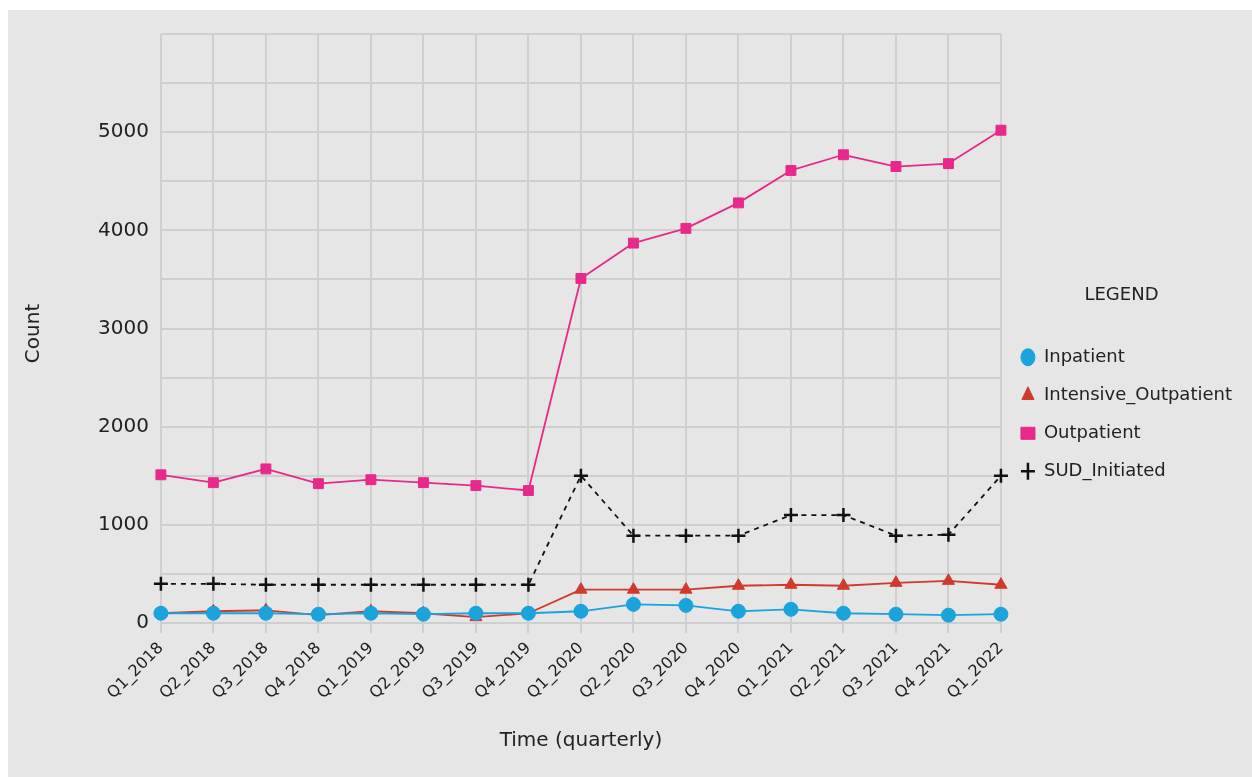 The height and width of the screenshot is (777, 1252). Describe the element at coordinates (1138, 393) in the screenshot. I see `legend-label: Intensive_Outpatient` at that location.